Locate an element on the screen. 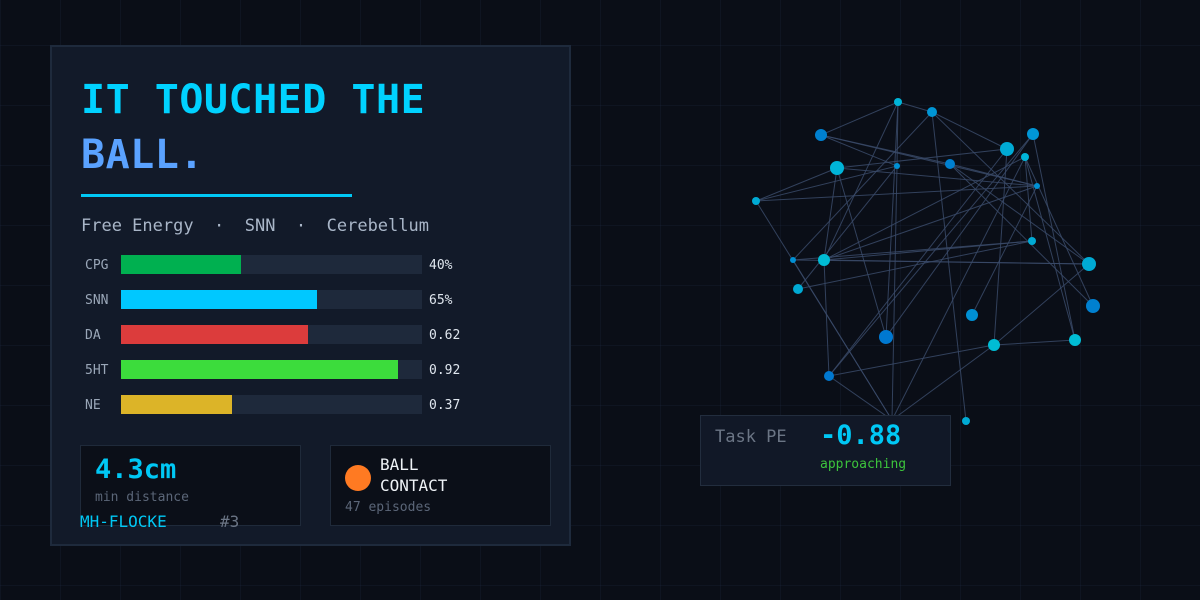  distance-stat: 4.3cm min distance is located at coordinates (190, 485).